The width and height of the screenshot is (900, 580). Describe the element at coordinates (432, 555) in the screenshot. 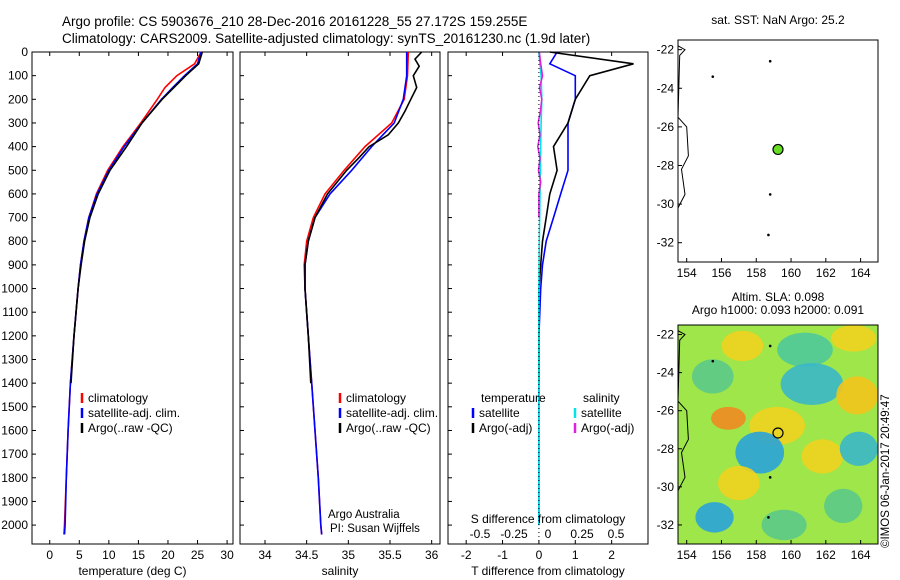

I see `salinity-xtick-label: 36` at that location.